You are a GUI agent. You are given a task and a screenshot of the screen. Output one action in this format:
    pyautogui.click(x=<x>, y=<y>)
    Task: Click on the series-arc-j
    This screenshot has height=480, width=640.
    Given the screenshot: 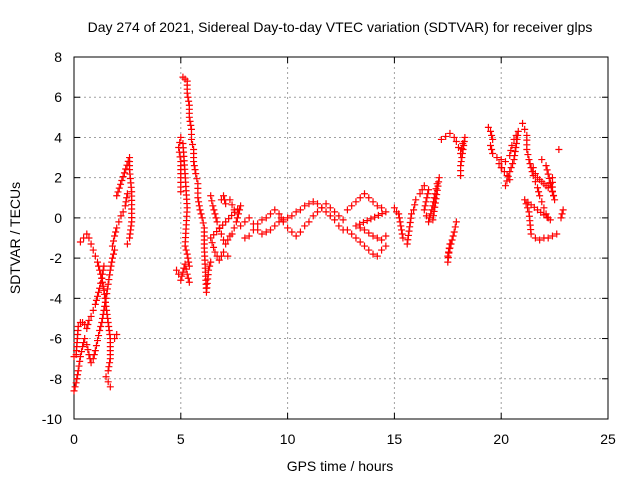 What is the action you would take?
    pyautogui.click(x=366, y=225)
    